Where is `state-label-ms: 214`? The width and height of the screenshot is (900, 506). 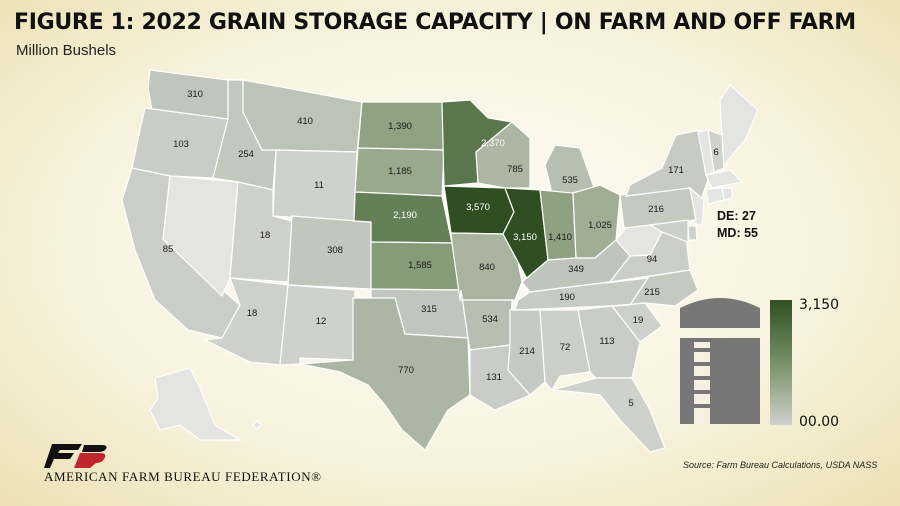
state-label-ms: 214 is located at coordinates (527, 351).